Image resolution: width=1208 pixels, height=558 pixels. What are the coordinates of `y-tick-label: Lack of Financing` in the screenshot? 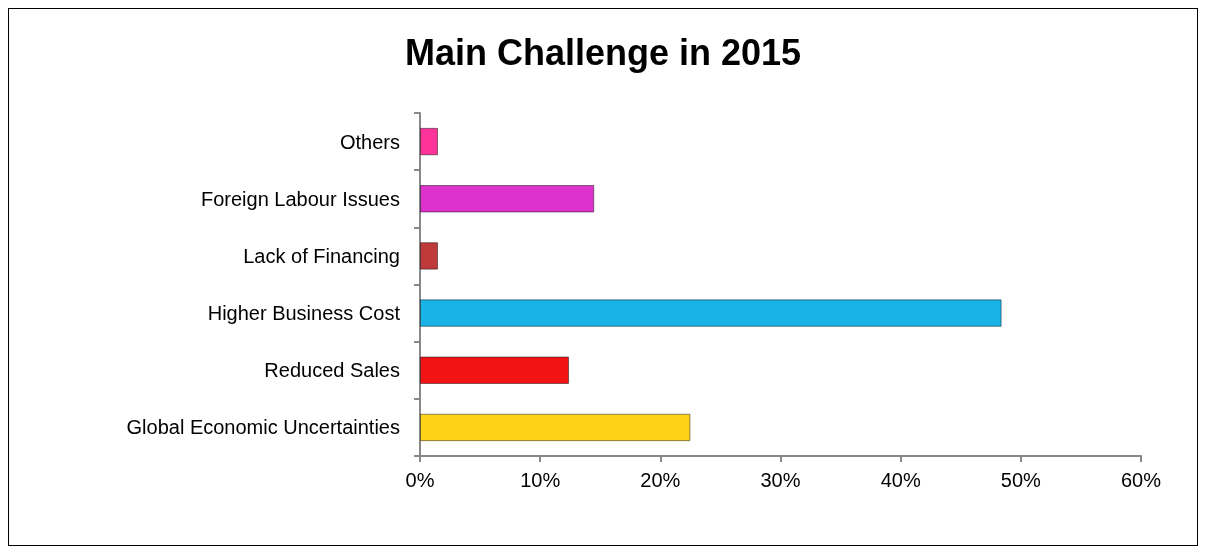 It's located at (321, 255).